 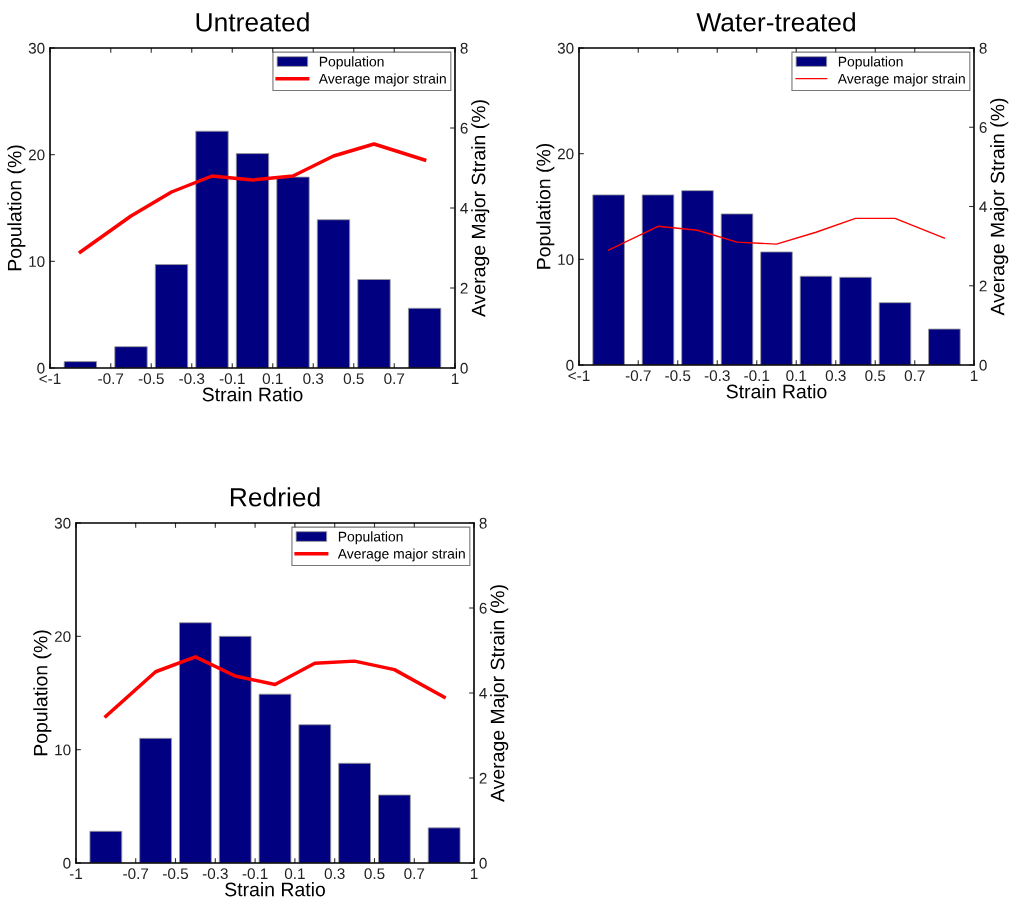 I want to click on chart-title: Untreated, so click(x=252, y=22).